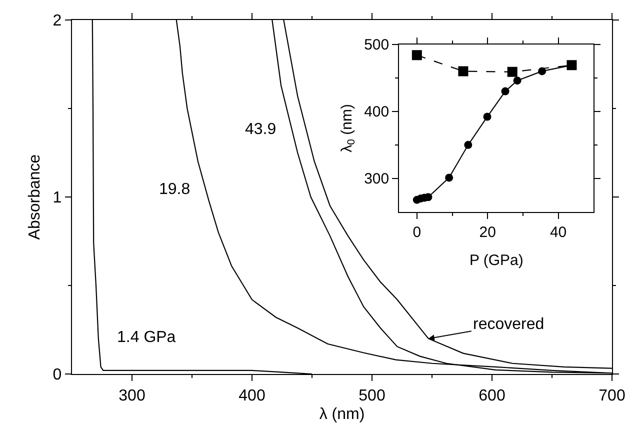  I want to click on y-tick-label: 300, so click(377, 179).